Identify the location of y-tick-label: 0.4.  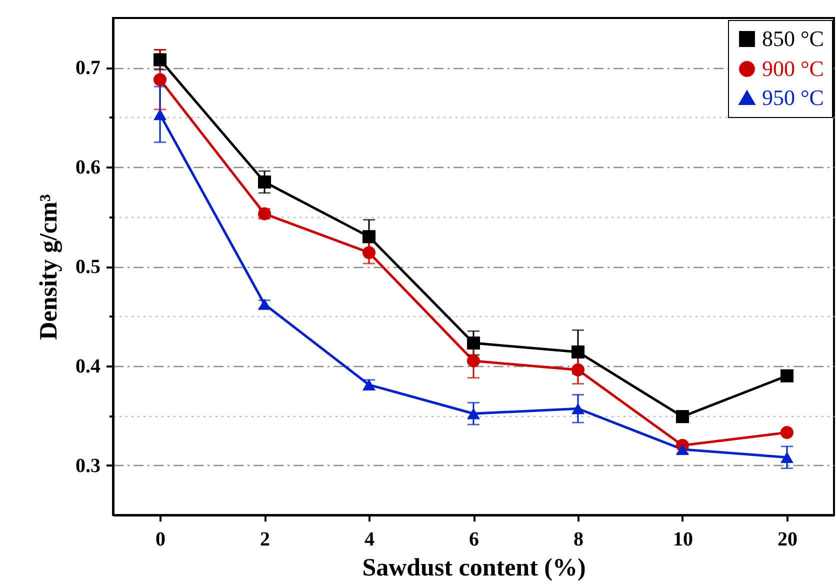
(88, 366).